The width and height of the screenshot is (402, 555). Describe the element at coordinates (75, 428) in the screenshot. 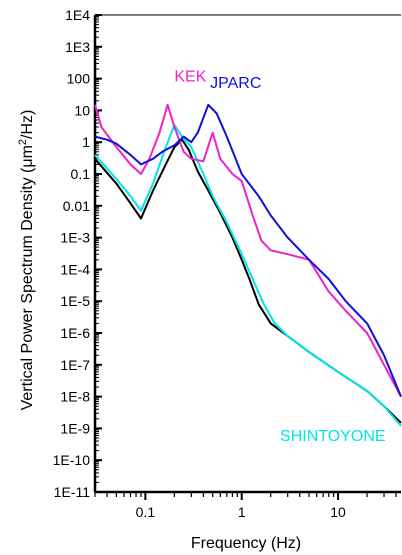

I see `y-tick-label: 1E-9` at that location.